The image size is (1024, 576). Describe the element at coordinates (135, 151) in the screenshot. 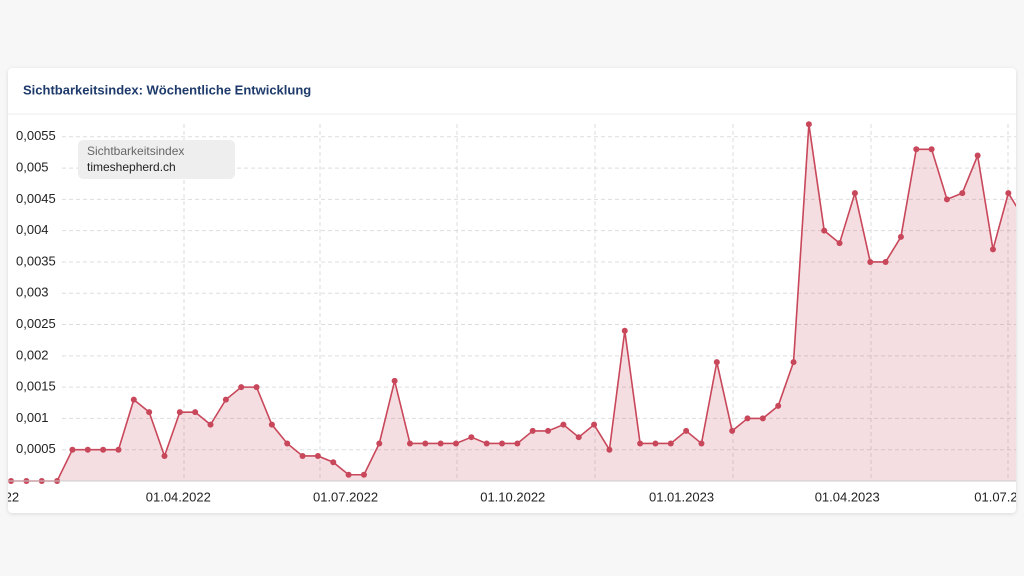

I see `legend-title: Sichtbarkeitsindex` at that location.